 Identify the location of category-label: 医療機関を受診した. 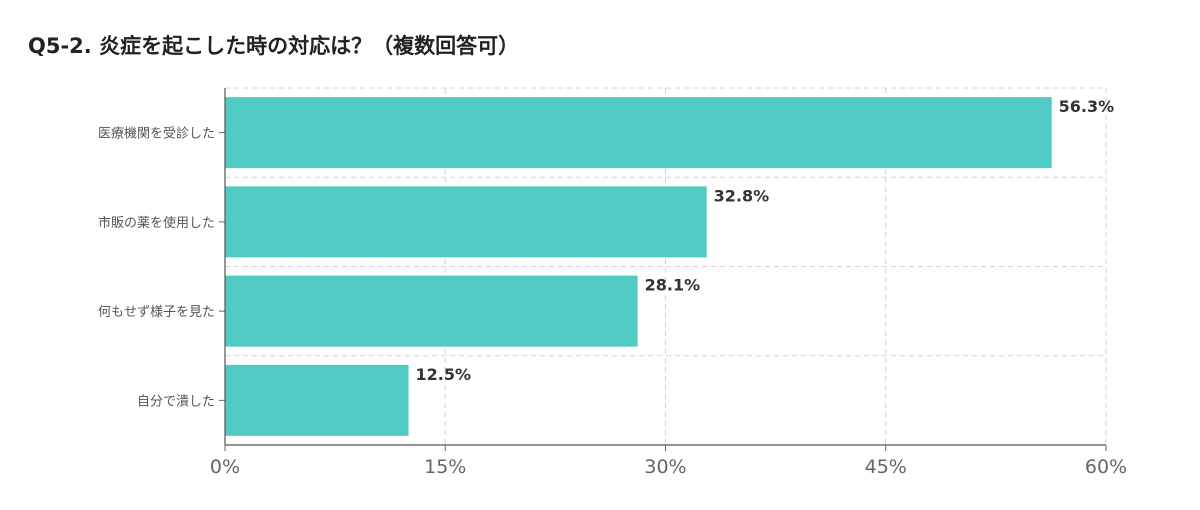
(156, 134).